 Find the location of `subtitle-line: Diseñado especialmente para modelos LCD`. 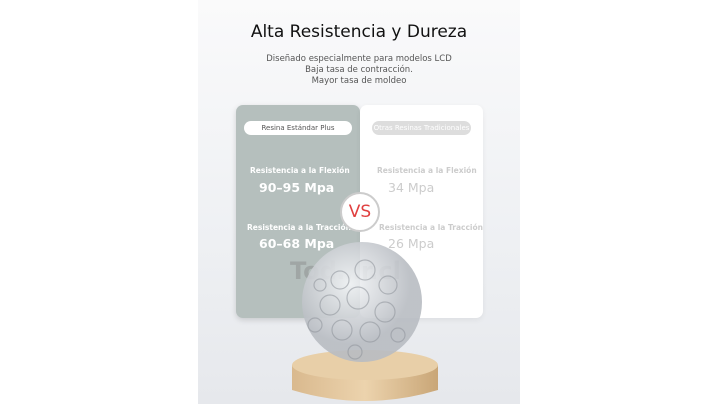

subtitle-line: Diseñado especialmente para modelos LCD is located at coordinates (359, 59).